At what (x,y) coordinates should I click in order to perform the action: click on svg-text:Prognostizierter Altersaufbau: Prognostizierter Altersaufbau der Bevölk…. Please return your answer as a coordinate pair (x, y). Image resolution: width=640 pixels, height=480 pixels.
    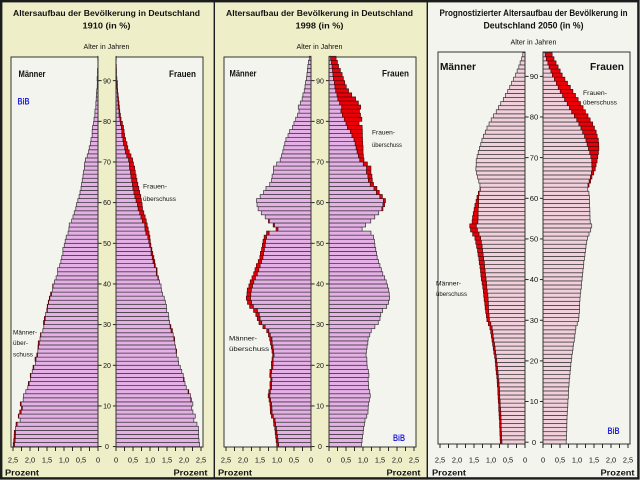
    Looking at the image, I should click on (534, 13).